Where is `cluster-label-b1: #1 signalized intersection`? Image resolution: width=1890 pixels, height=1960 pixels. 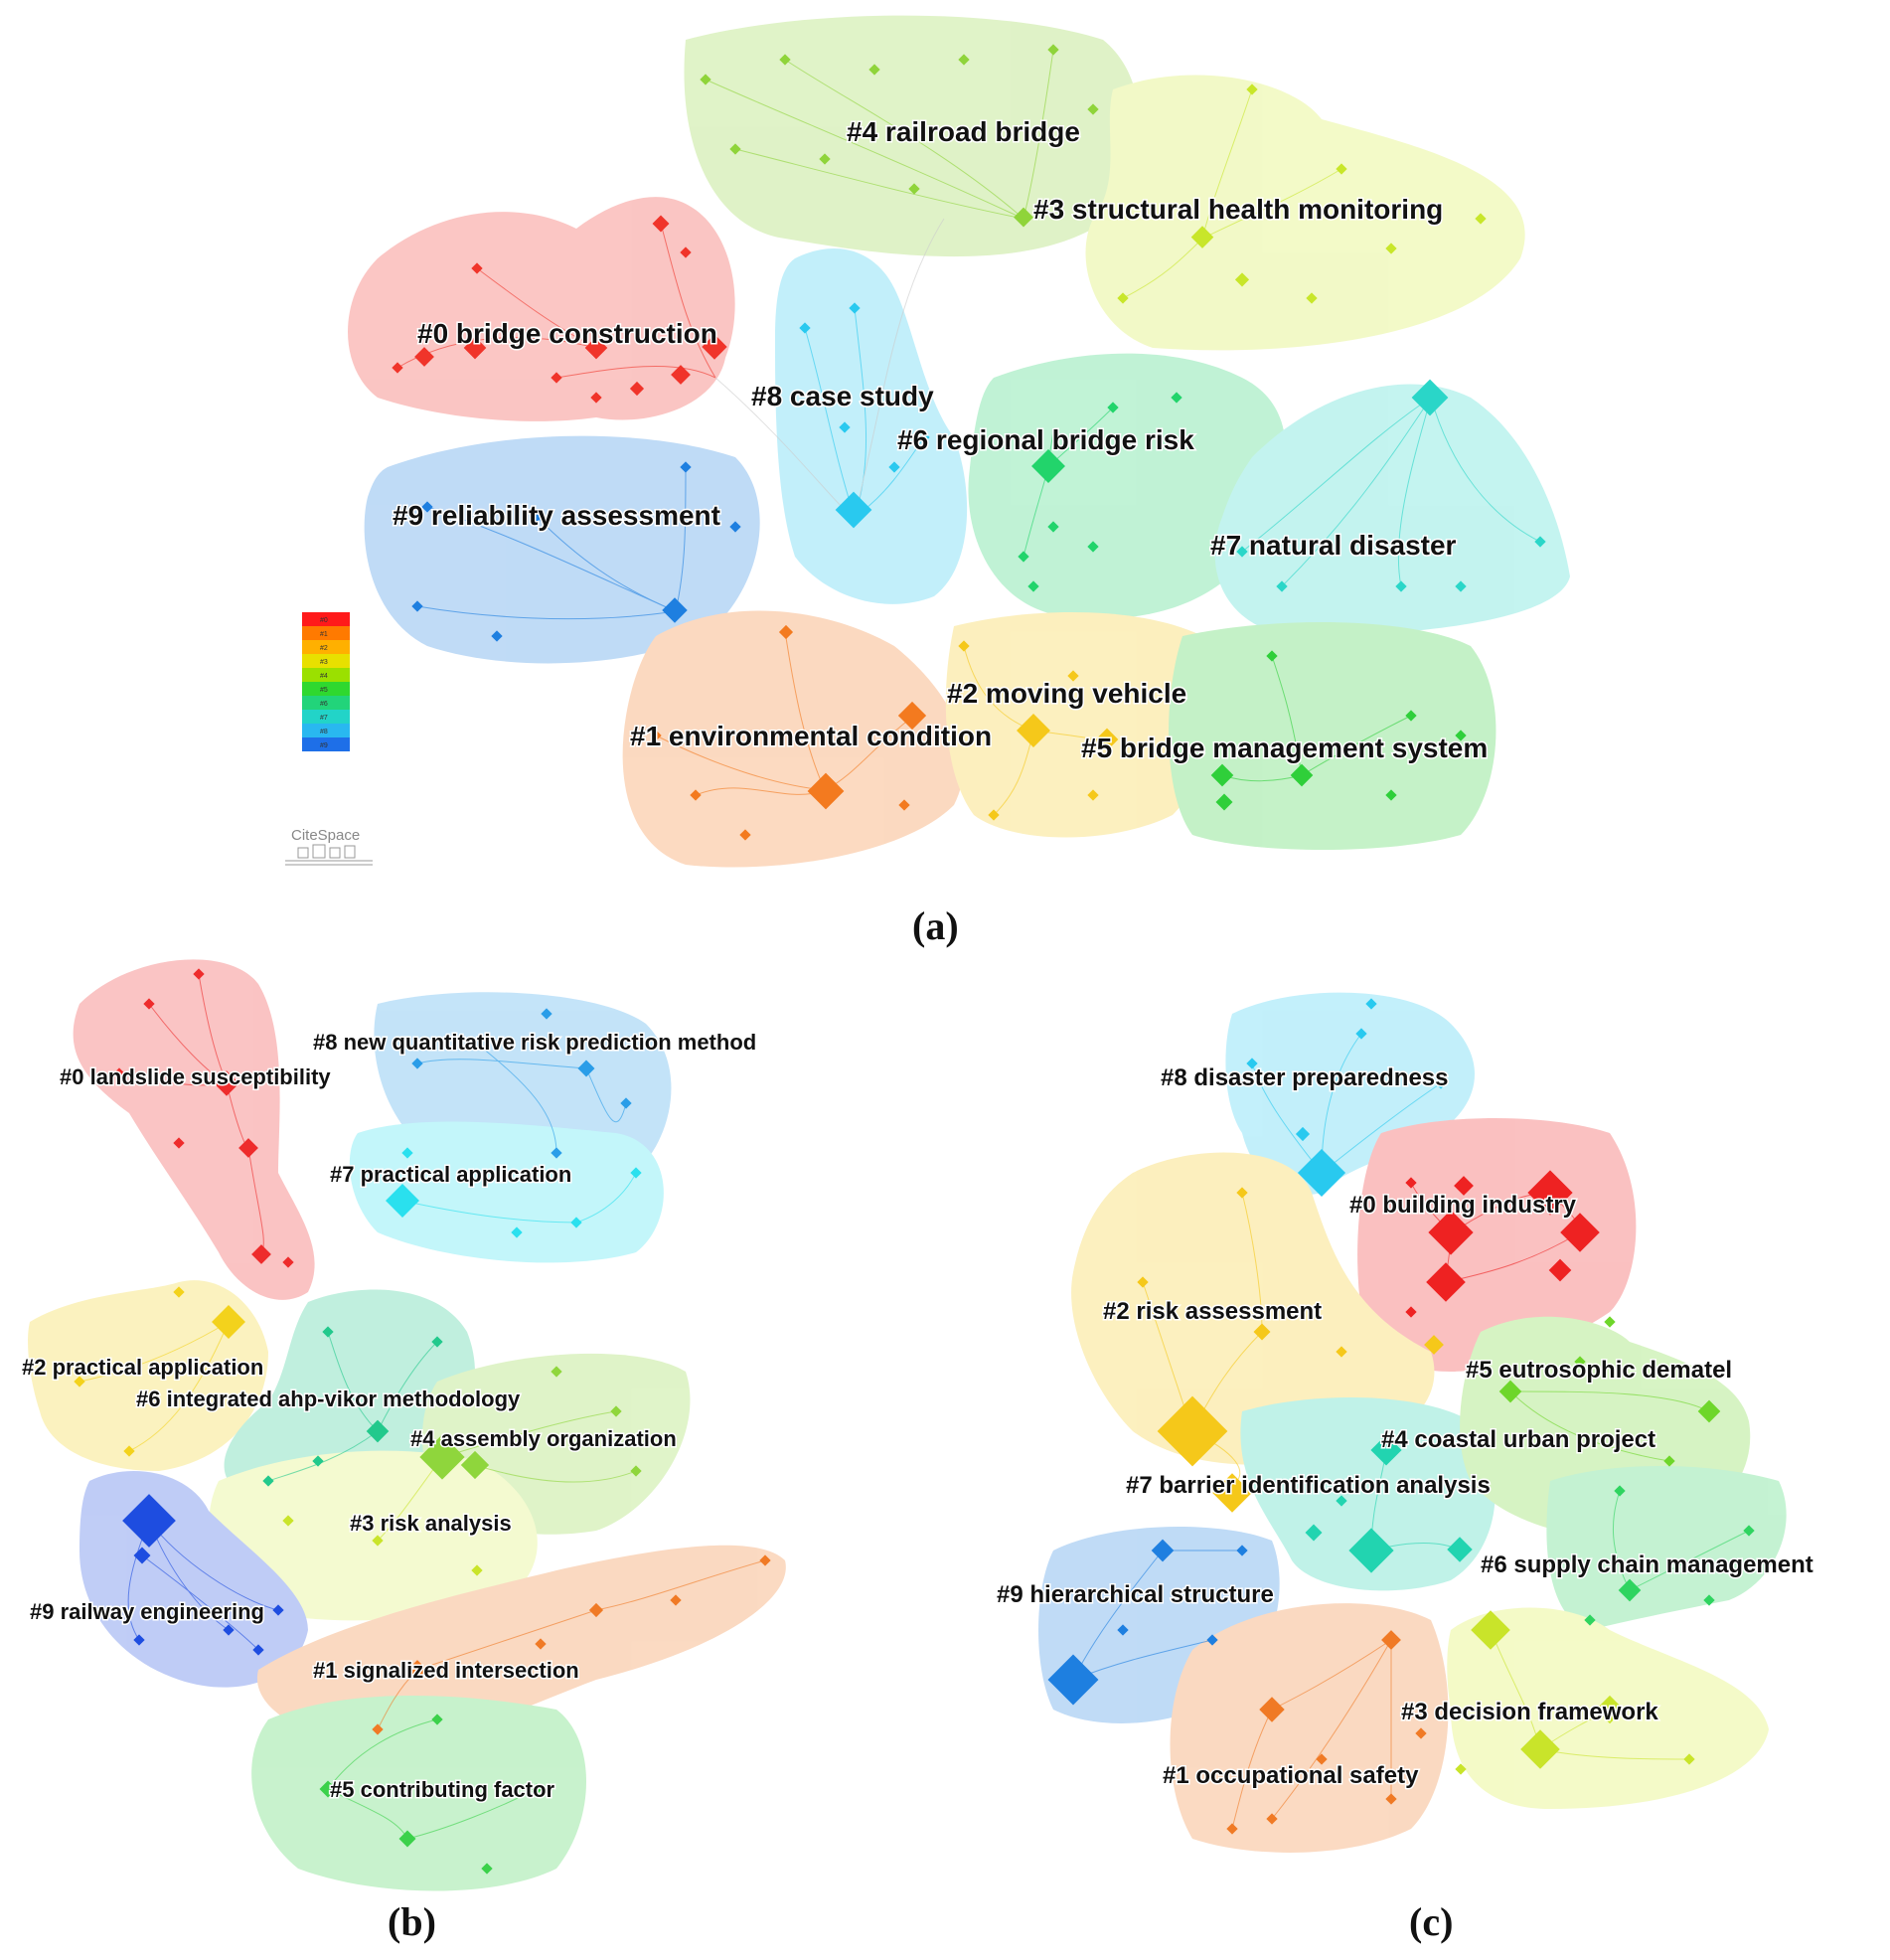 cluster-label-b1: #1 signalized intersection is located at coordinates (446, 1671).